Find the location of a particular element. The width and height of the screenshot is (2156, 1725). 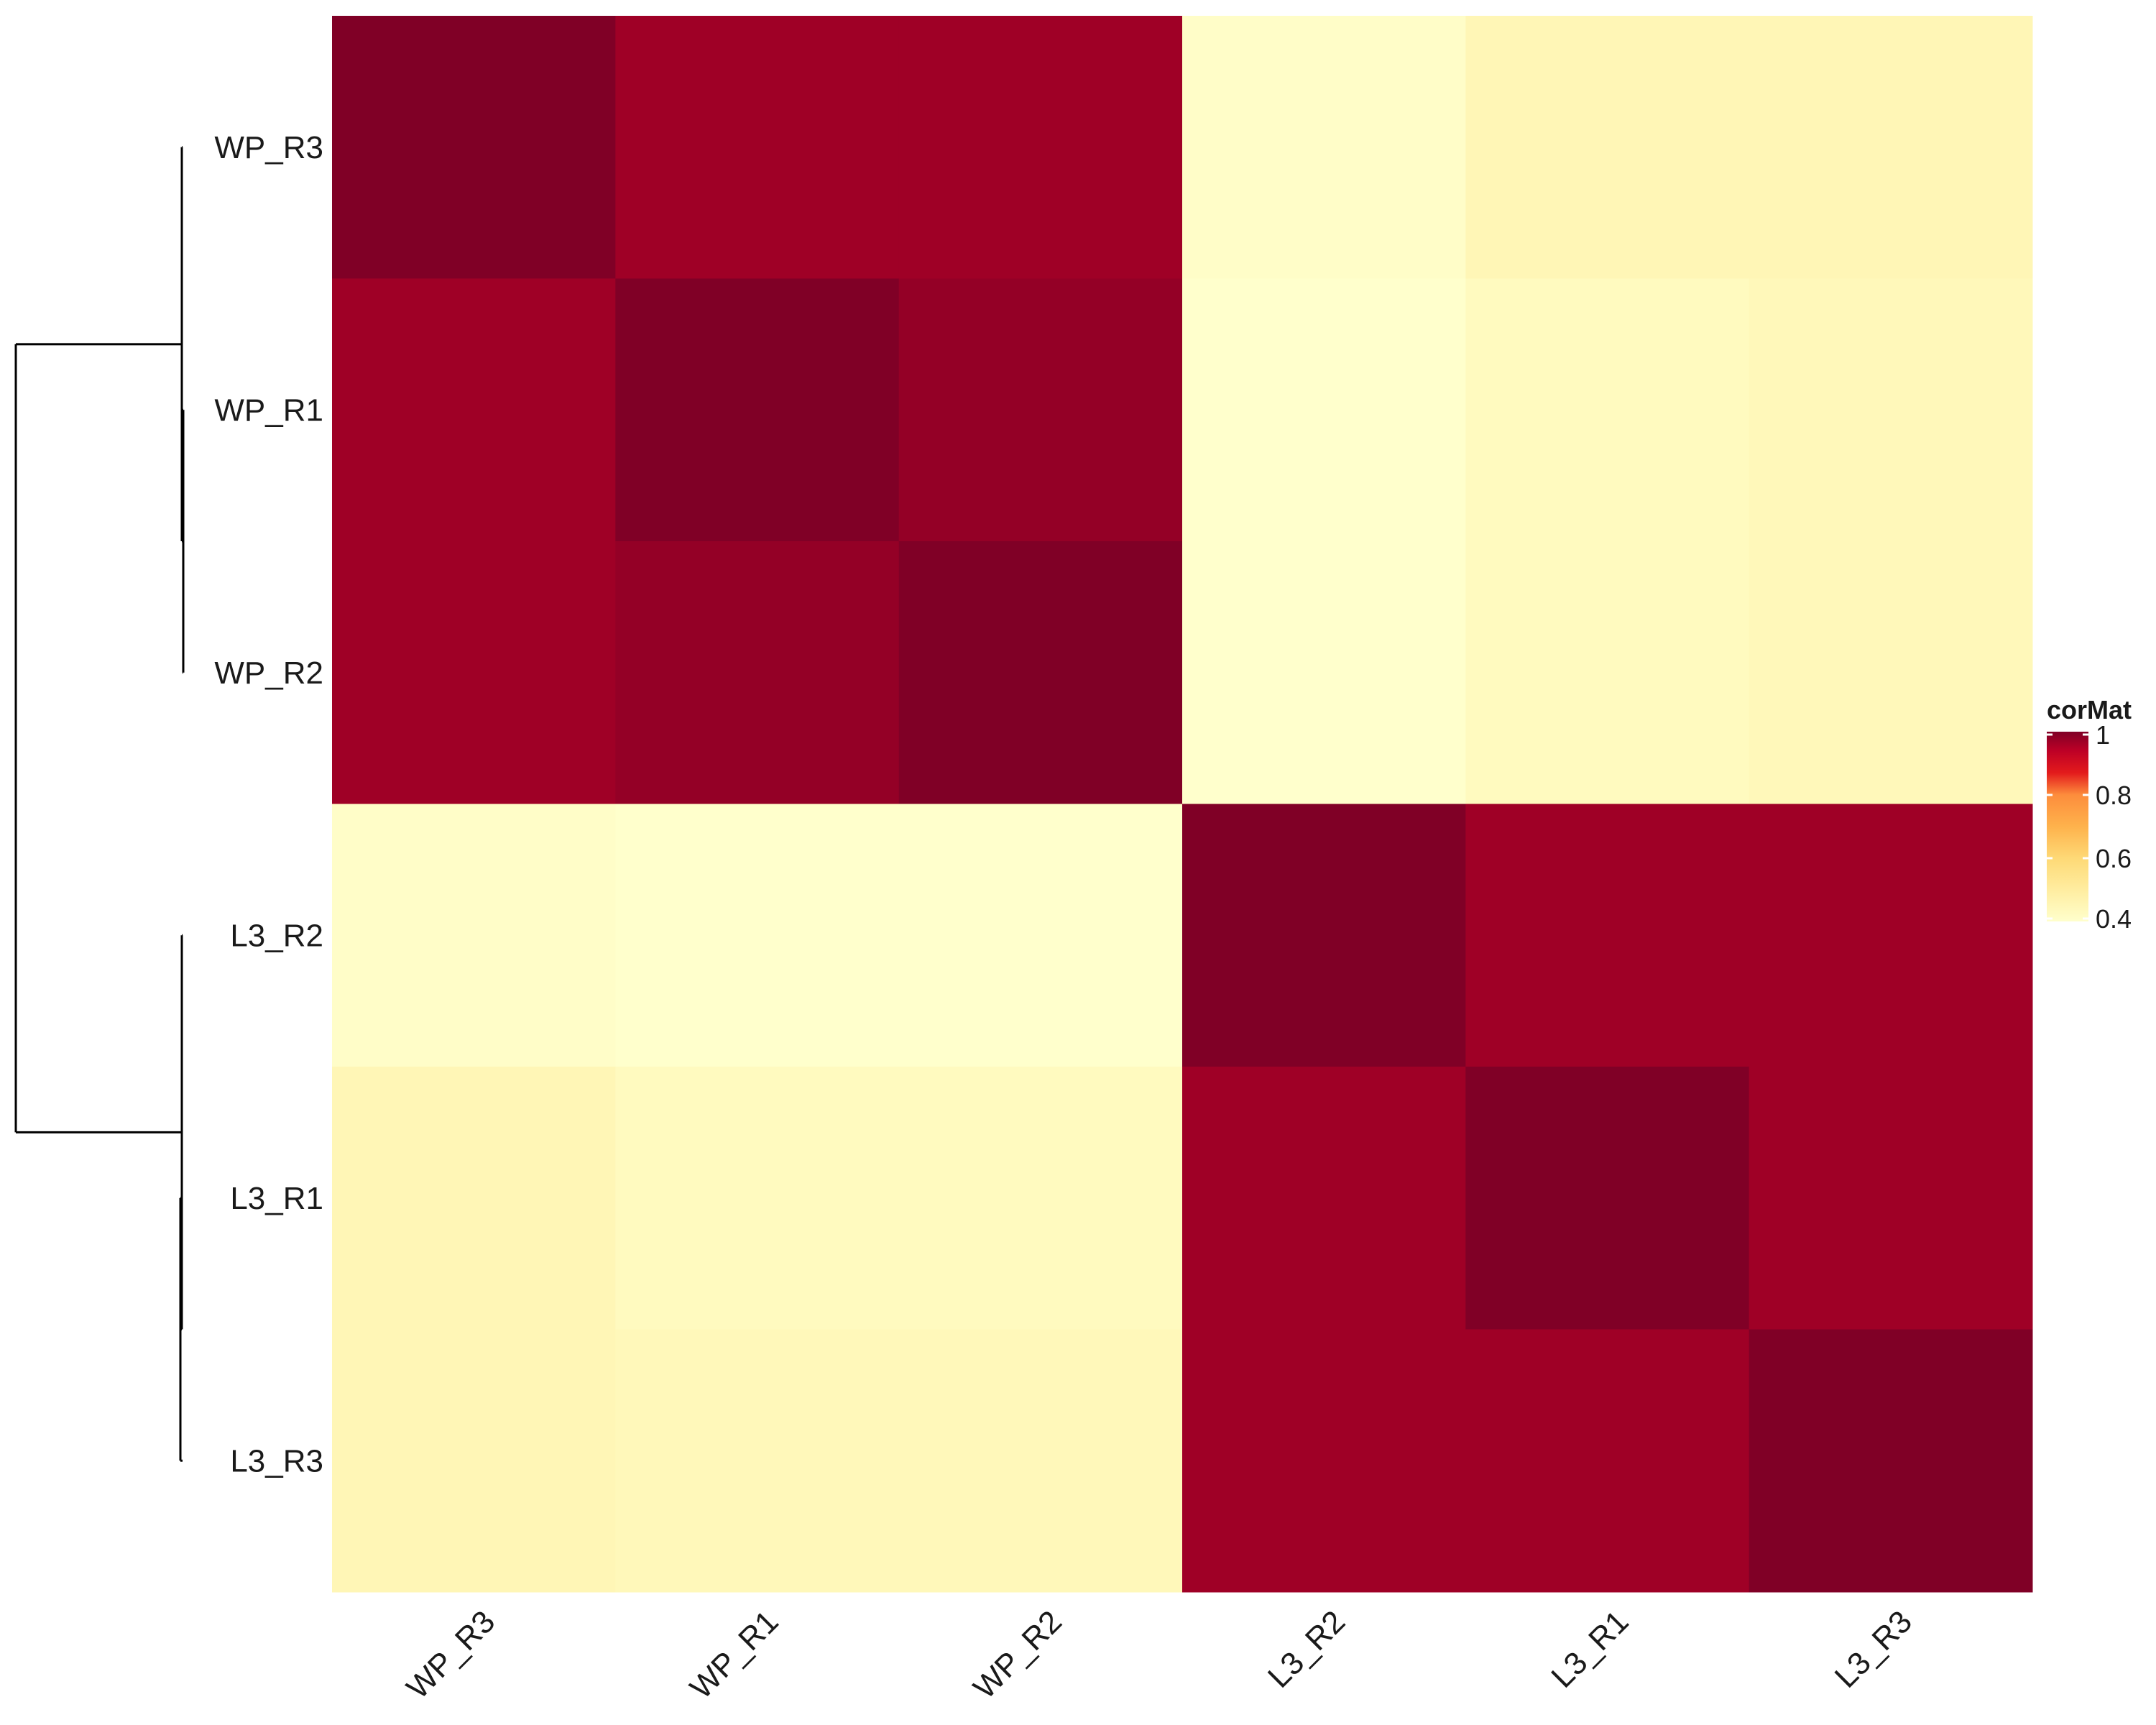

column-labels: WP_R3 WP_R1 WP_R2 L3_R2 L3_R1 L3_R3 is located at coordinates (1159, 1655).